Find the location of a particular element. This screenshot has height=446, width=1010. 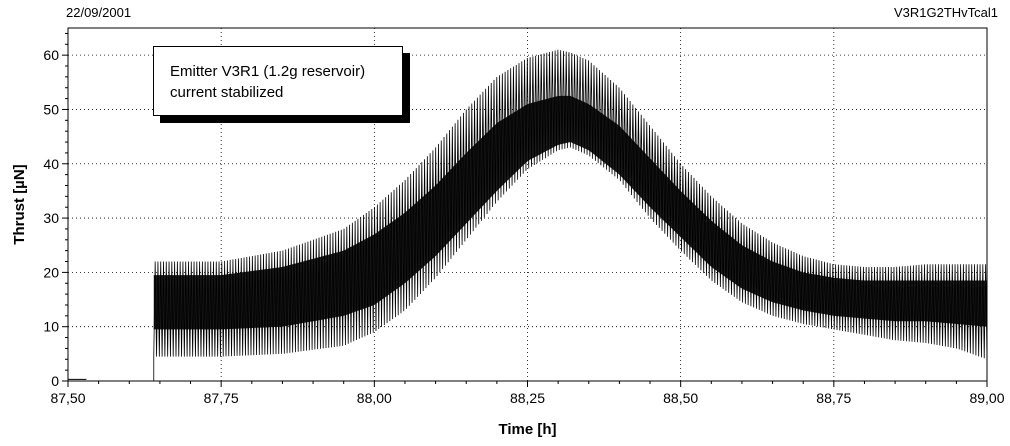

y-tick-label: 40 is located at coordinates (51, 164).